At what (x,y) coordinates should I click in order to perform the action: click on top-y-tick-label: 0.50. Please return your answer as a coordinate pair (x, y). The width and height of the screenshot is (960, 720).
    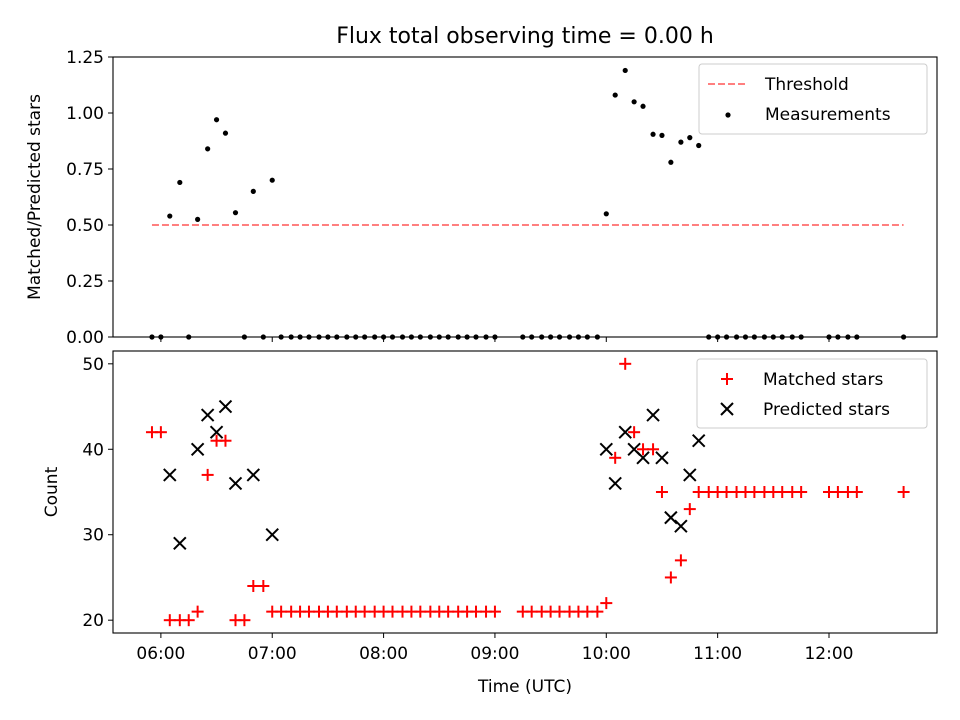
    Looking at the image, I should click on (85, 226).